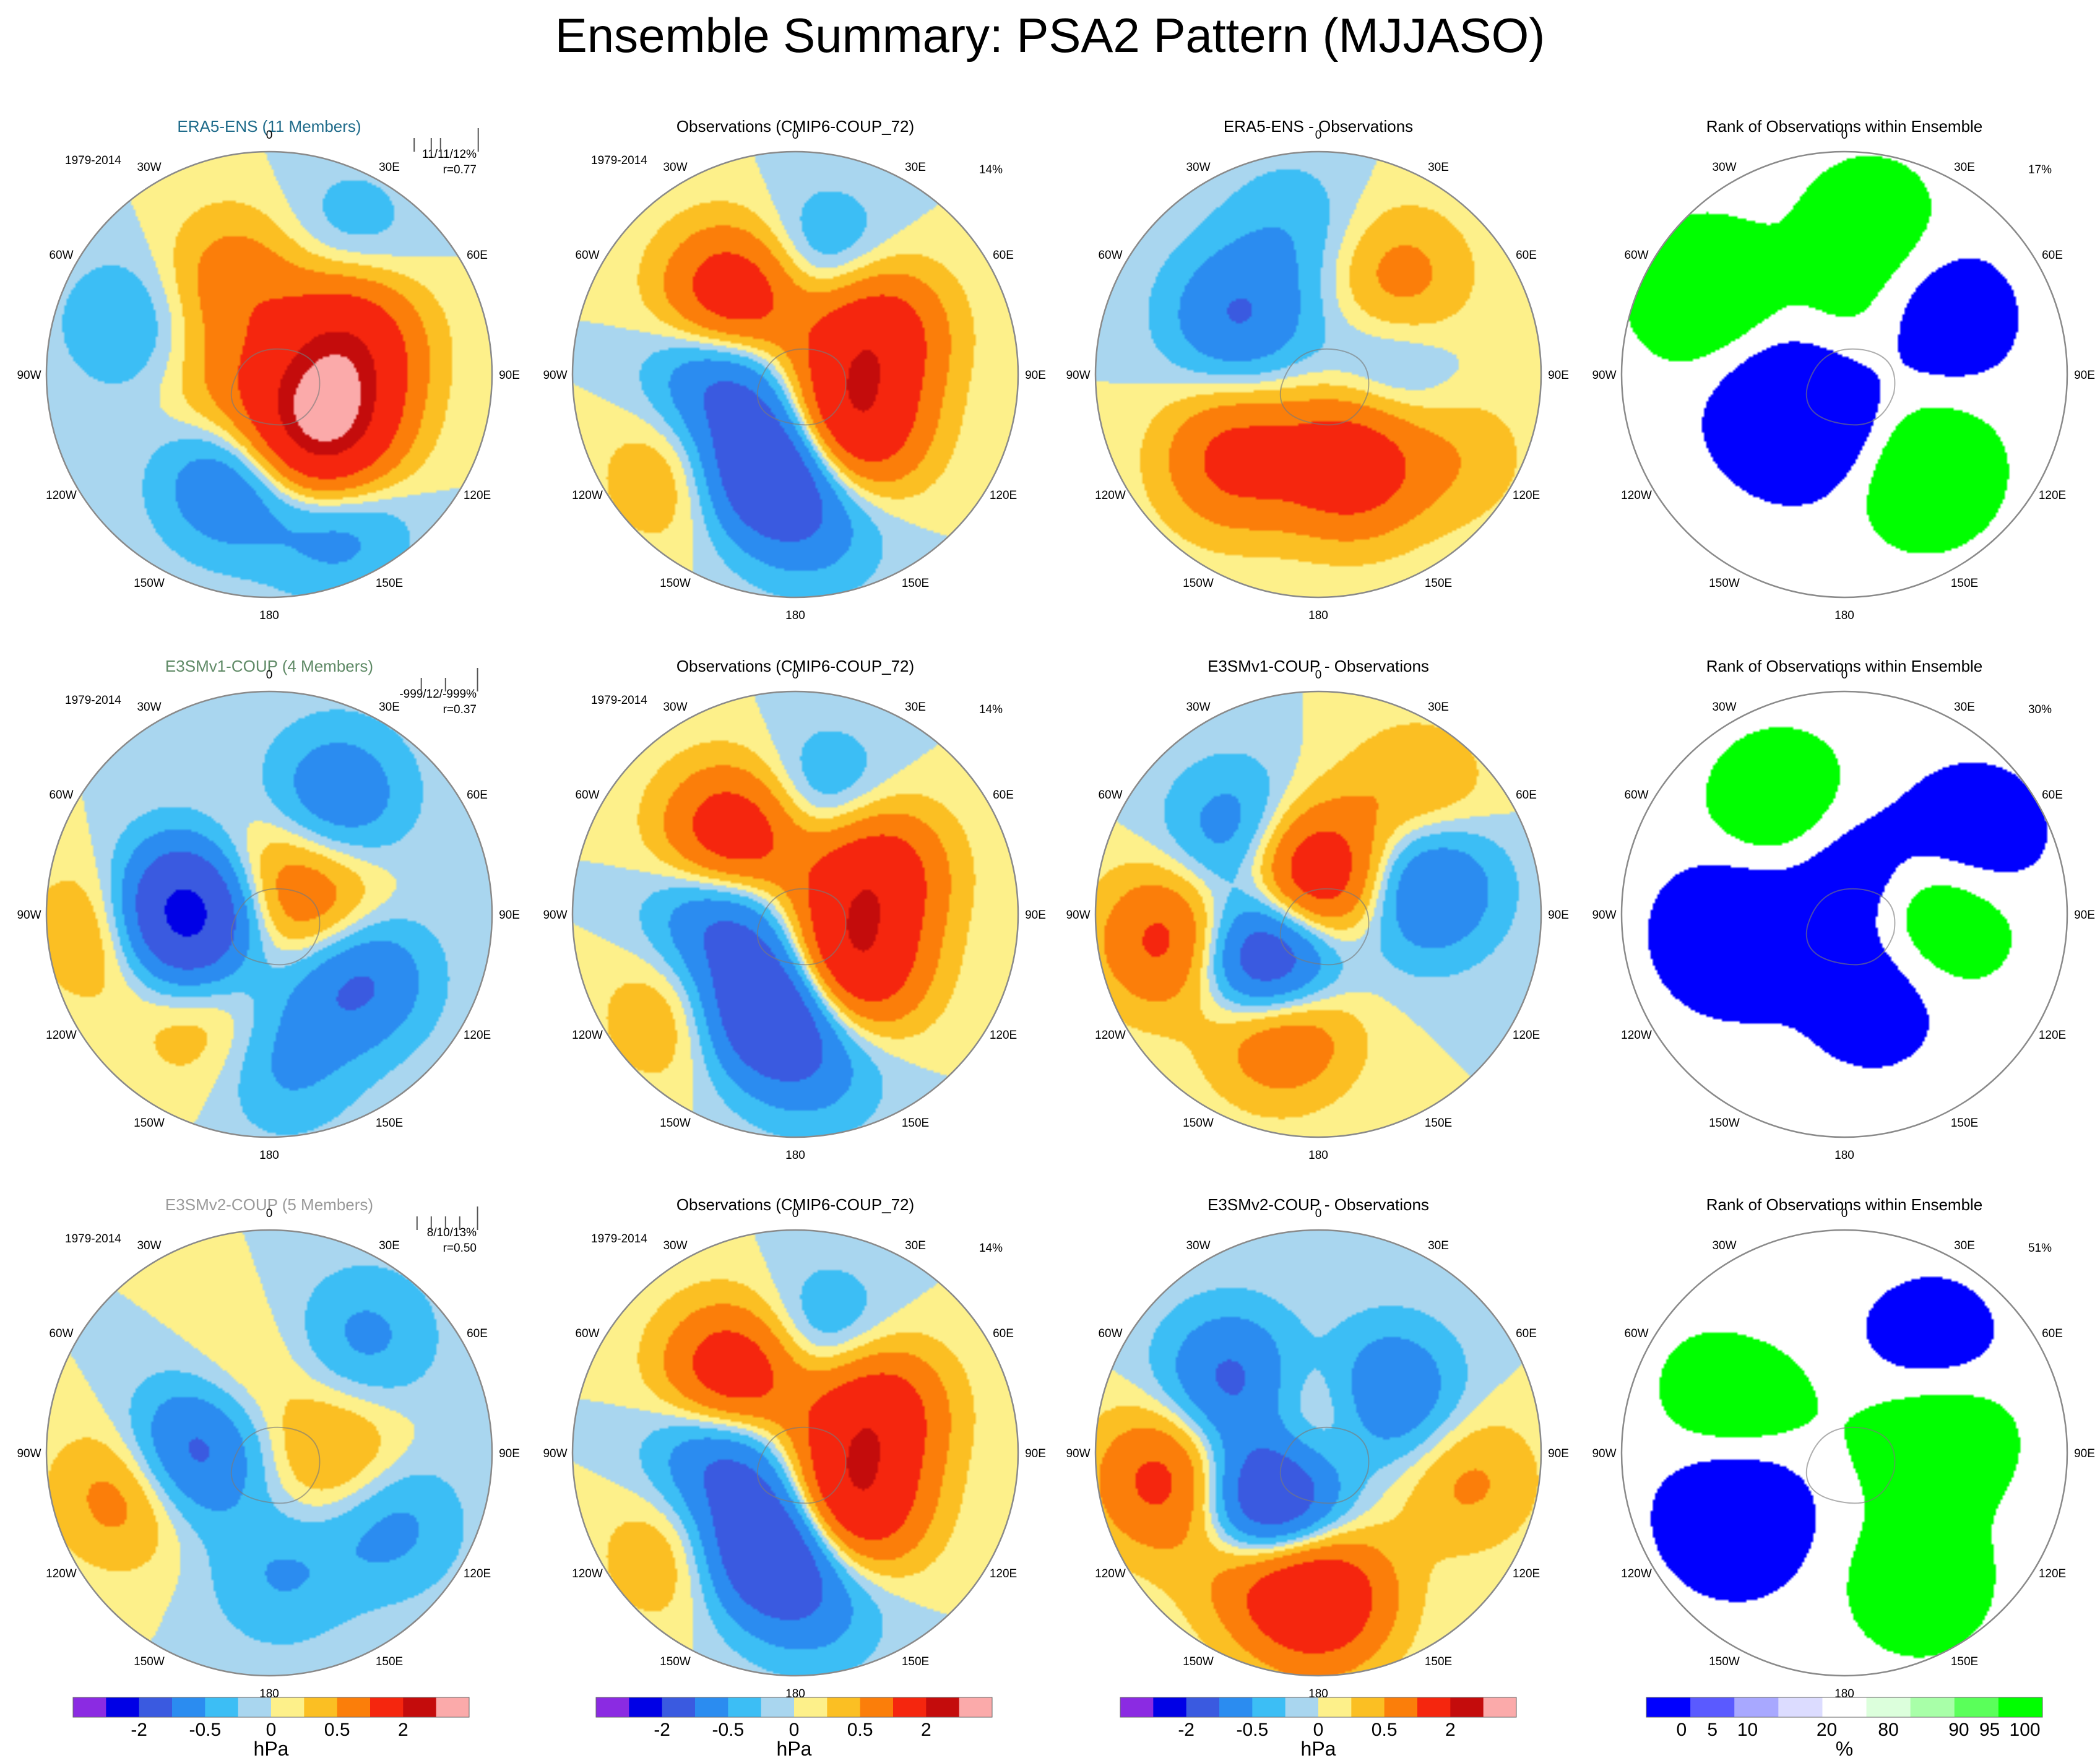 The height and width of the screenshot is (1763, 2100). Describe the element at coordinates (460, 1248) in the screenshot. I see `stat-label: r=0.50` at that location.